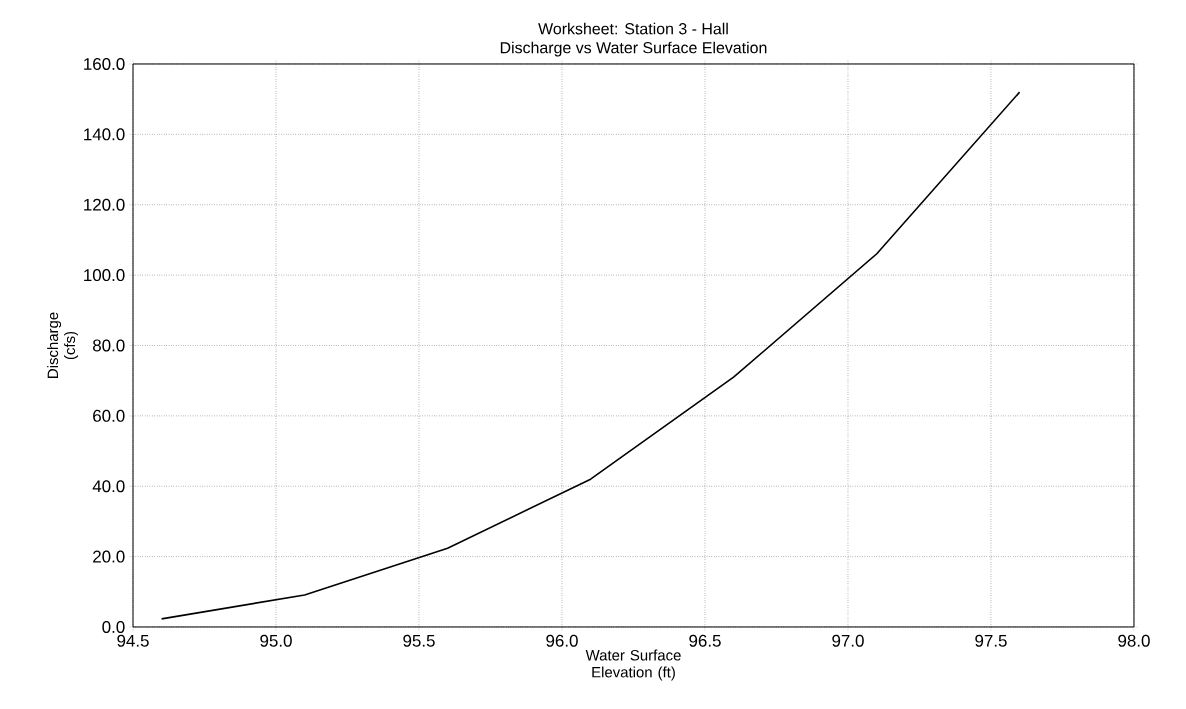 This screenshot has width=1186, height=709. Describe the element at coordinates (419, 640) in the screenshot. I see `x-tick-label: 95.5` at that location.